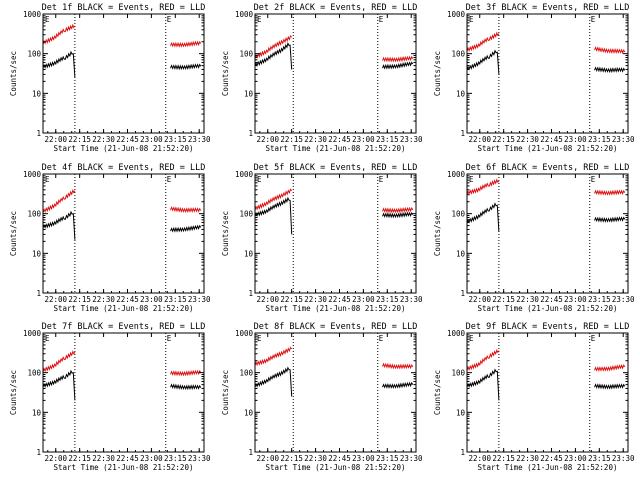 Image resolution: width=640 pixels, height=480 pixels. Describe the element at coordinates (548, 327) in the screenshot. I see `panel-title: Det 9f BLACK = Events, RED = LLD` at that location.